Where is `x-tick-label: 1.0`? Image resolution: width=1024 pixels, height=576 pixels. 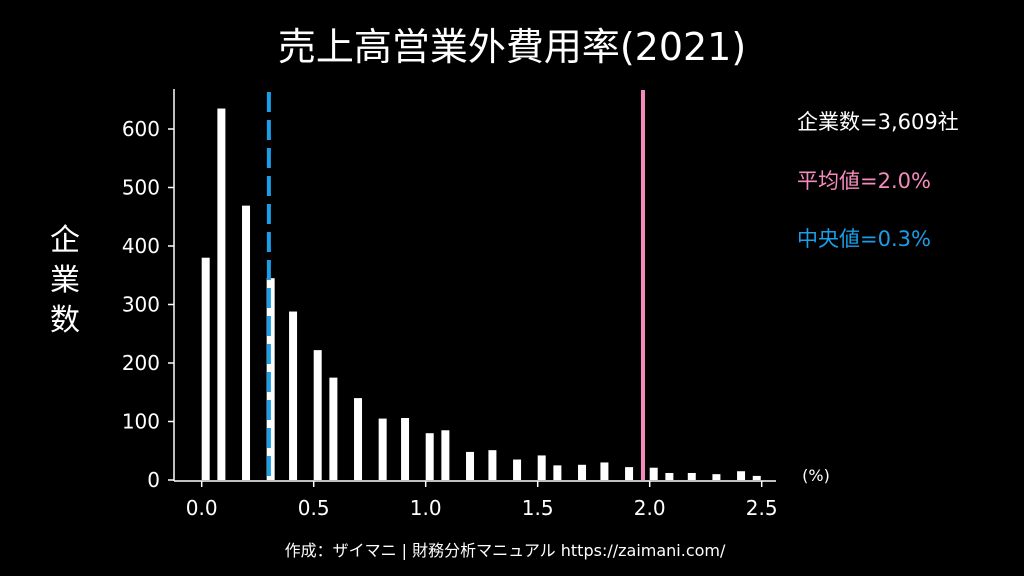
x-tick-label: 1.0 is located at coordinates (426, 508).